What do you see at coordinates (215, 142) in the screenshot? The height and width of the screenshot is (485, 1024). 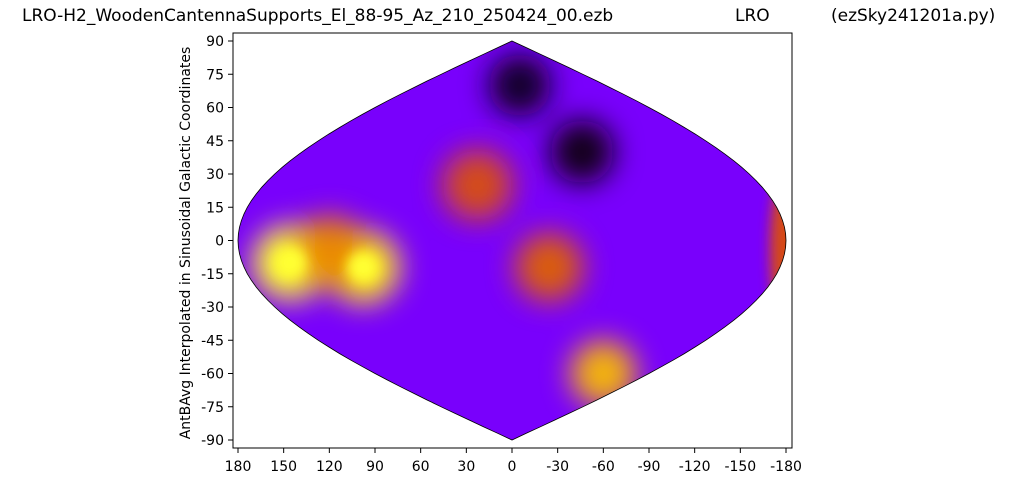 I see `y-tick-label: 45` at bounding box center [215, 142].